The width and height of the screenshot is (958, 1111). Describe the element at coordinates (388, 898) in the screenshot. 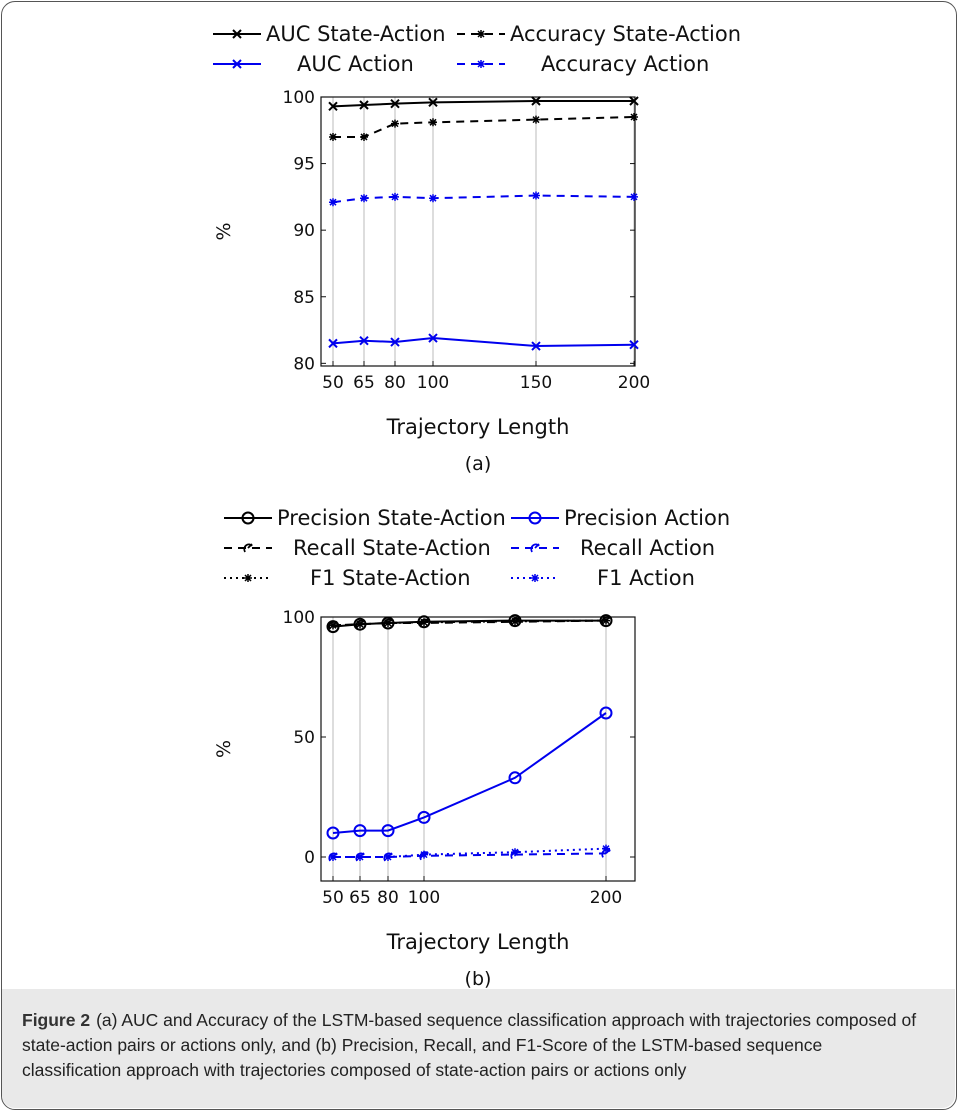

I see `chart-b-xtick-label: 80` at that location.